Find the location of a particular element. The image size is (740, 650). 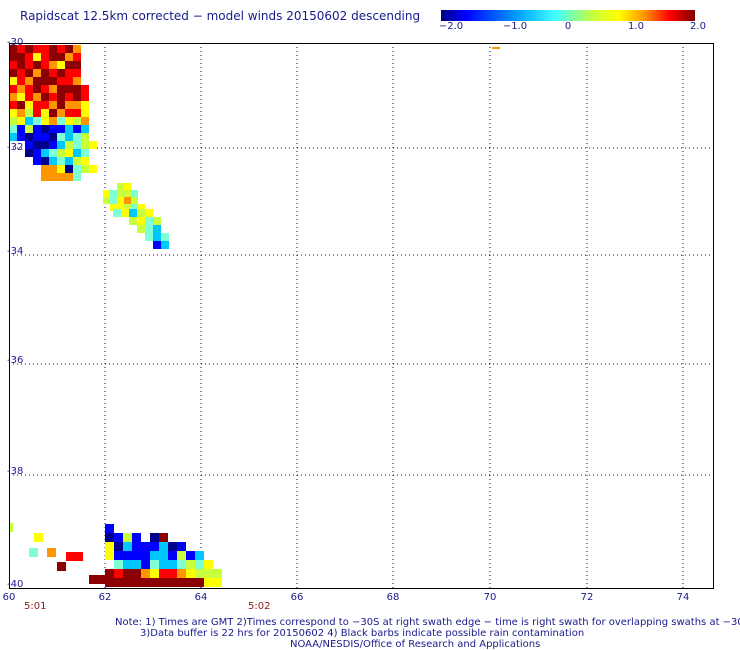

lat-label-32: -32 is located at coordinates (15, 147).